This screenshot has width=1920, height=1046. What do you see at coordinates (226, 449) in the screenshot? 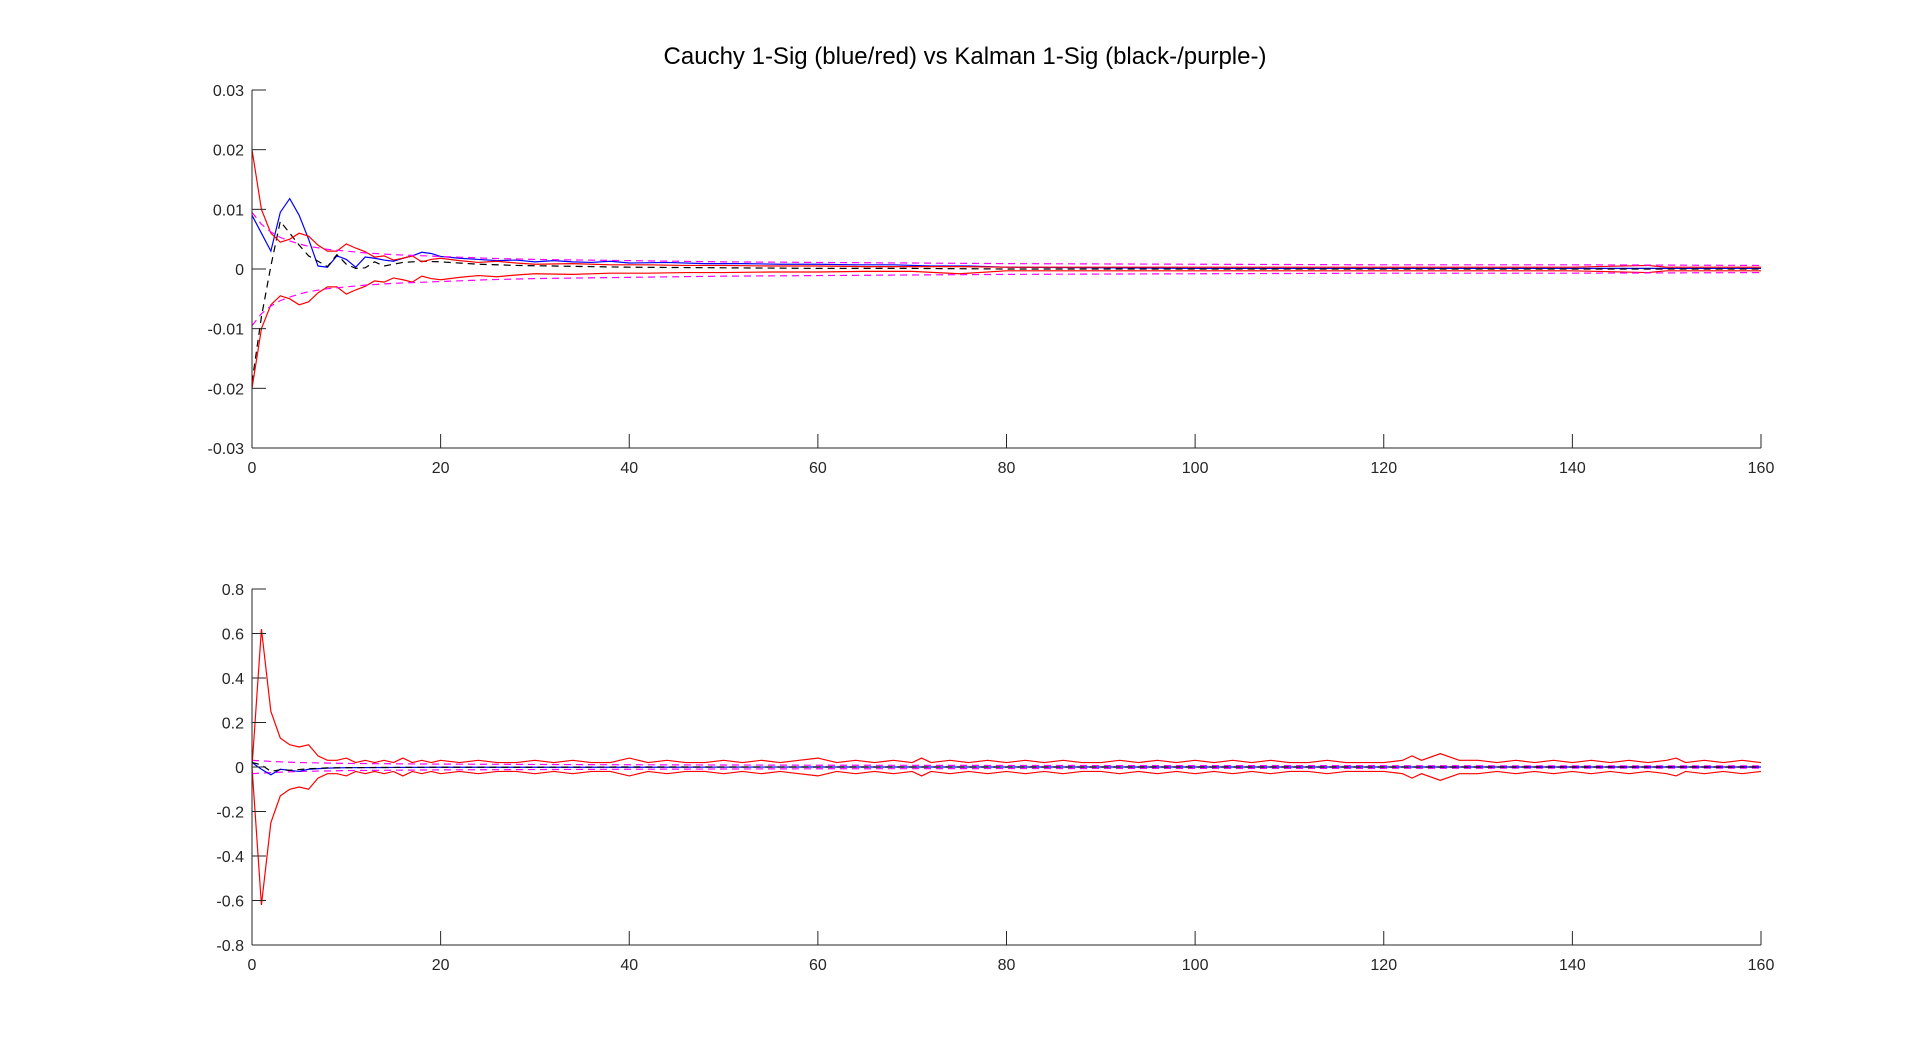
I see `y-tick-label: -0.03` at bounding box center [226, 449].